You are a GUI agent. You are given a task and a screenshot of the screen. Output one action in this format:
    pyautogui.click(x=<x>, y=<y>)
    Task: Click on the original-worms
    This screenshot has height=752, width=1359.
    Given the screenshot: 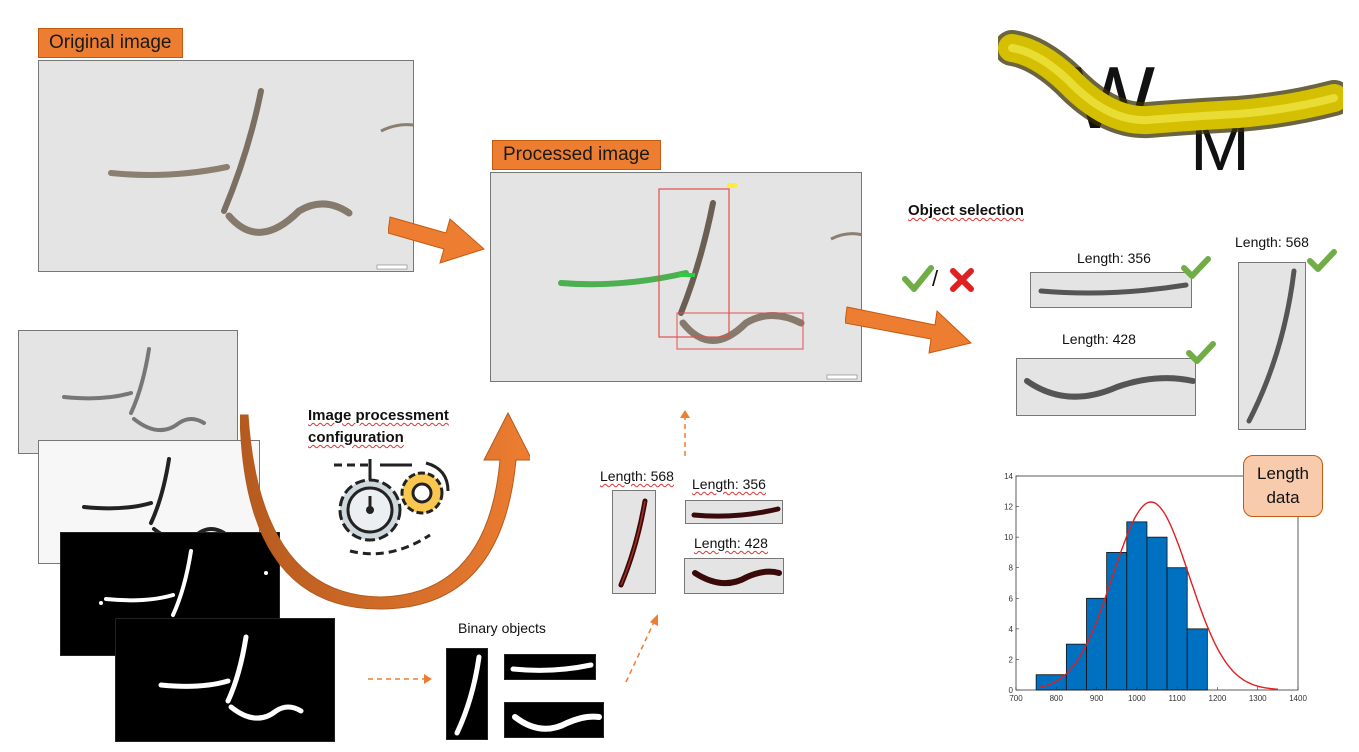 What is the action you would take?
    pyautogui.click(x=260, y=179)
    